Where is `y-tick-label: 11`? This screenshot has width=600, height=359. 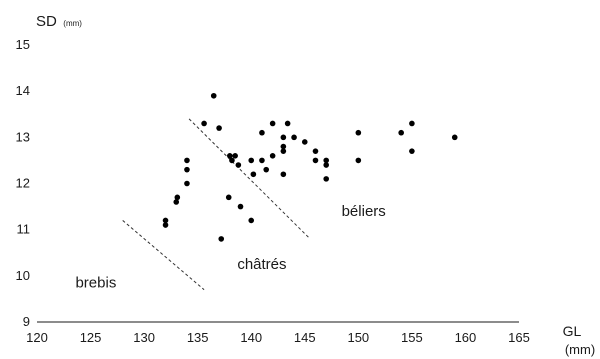
y-tick-label: 11 is located at coordinates (24, 229).